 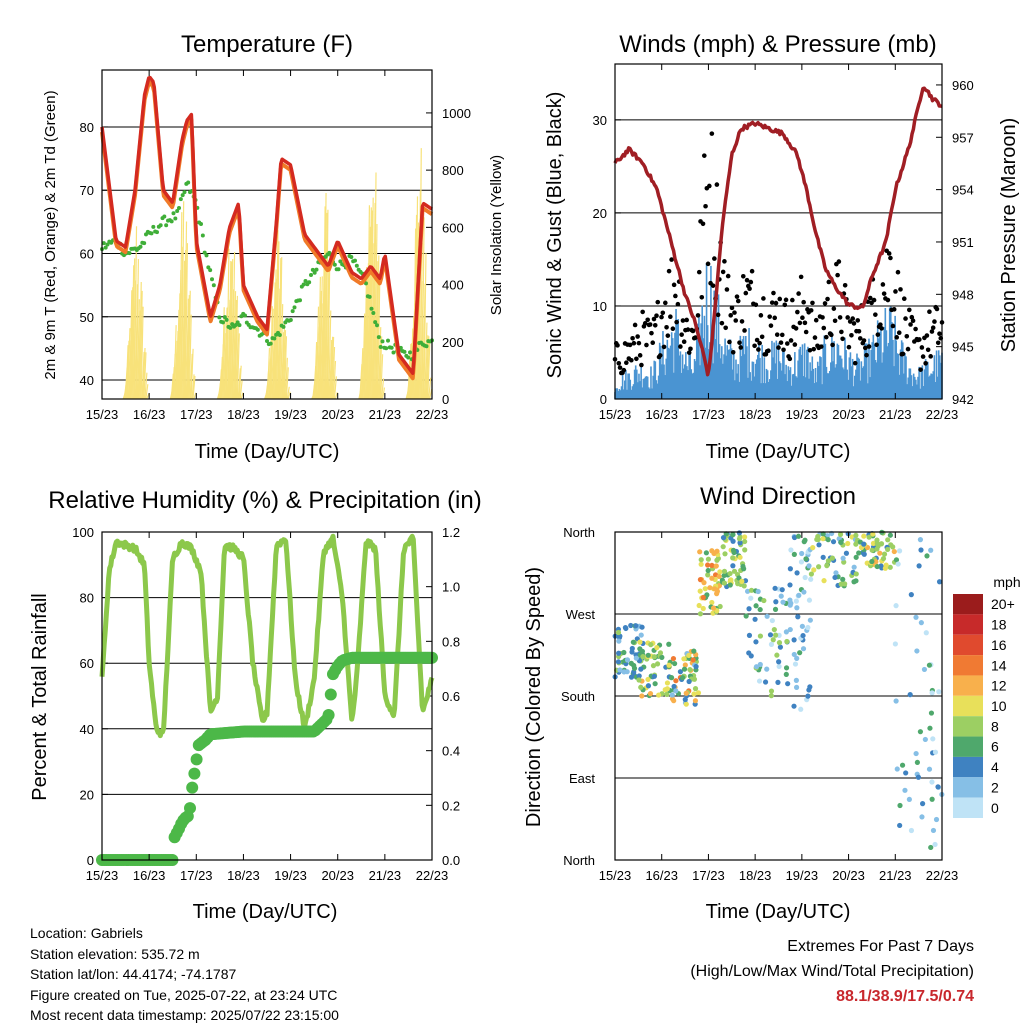 I want to click on y-tick-label: 20, so click(x=600, y=213).